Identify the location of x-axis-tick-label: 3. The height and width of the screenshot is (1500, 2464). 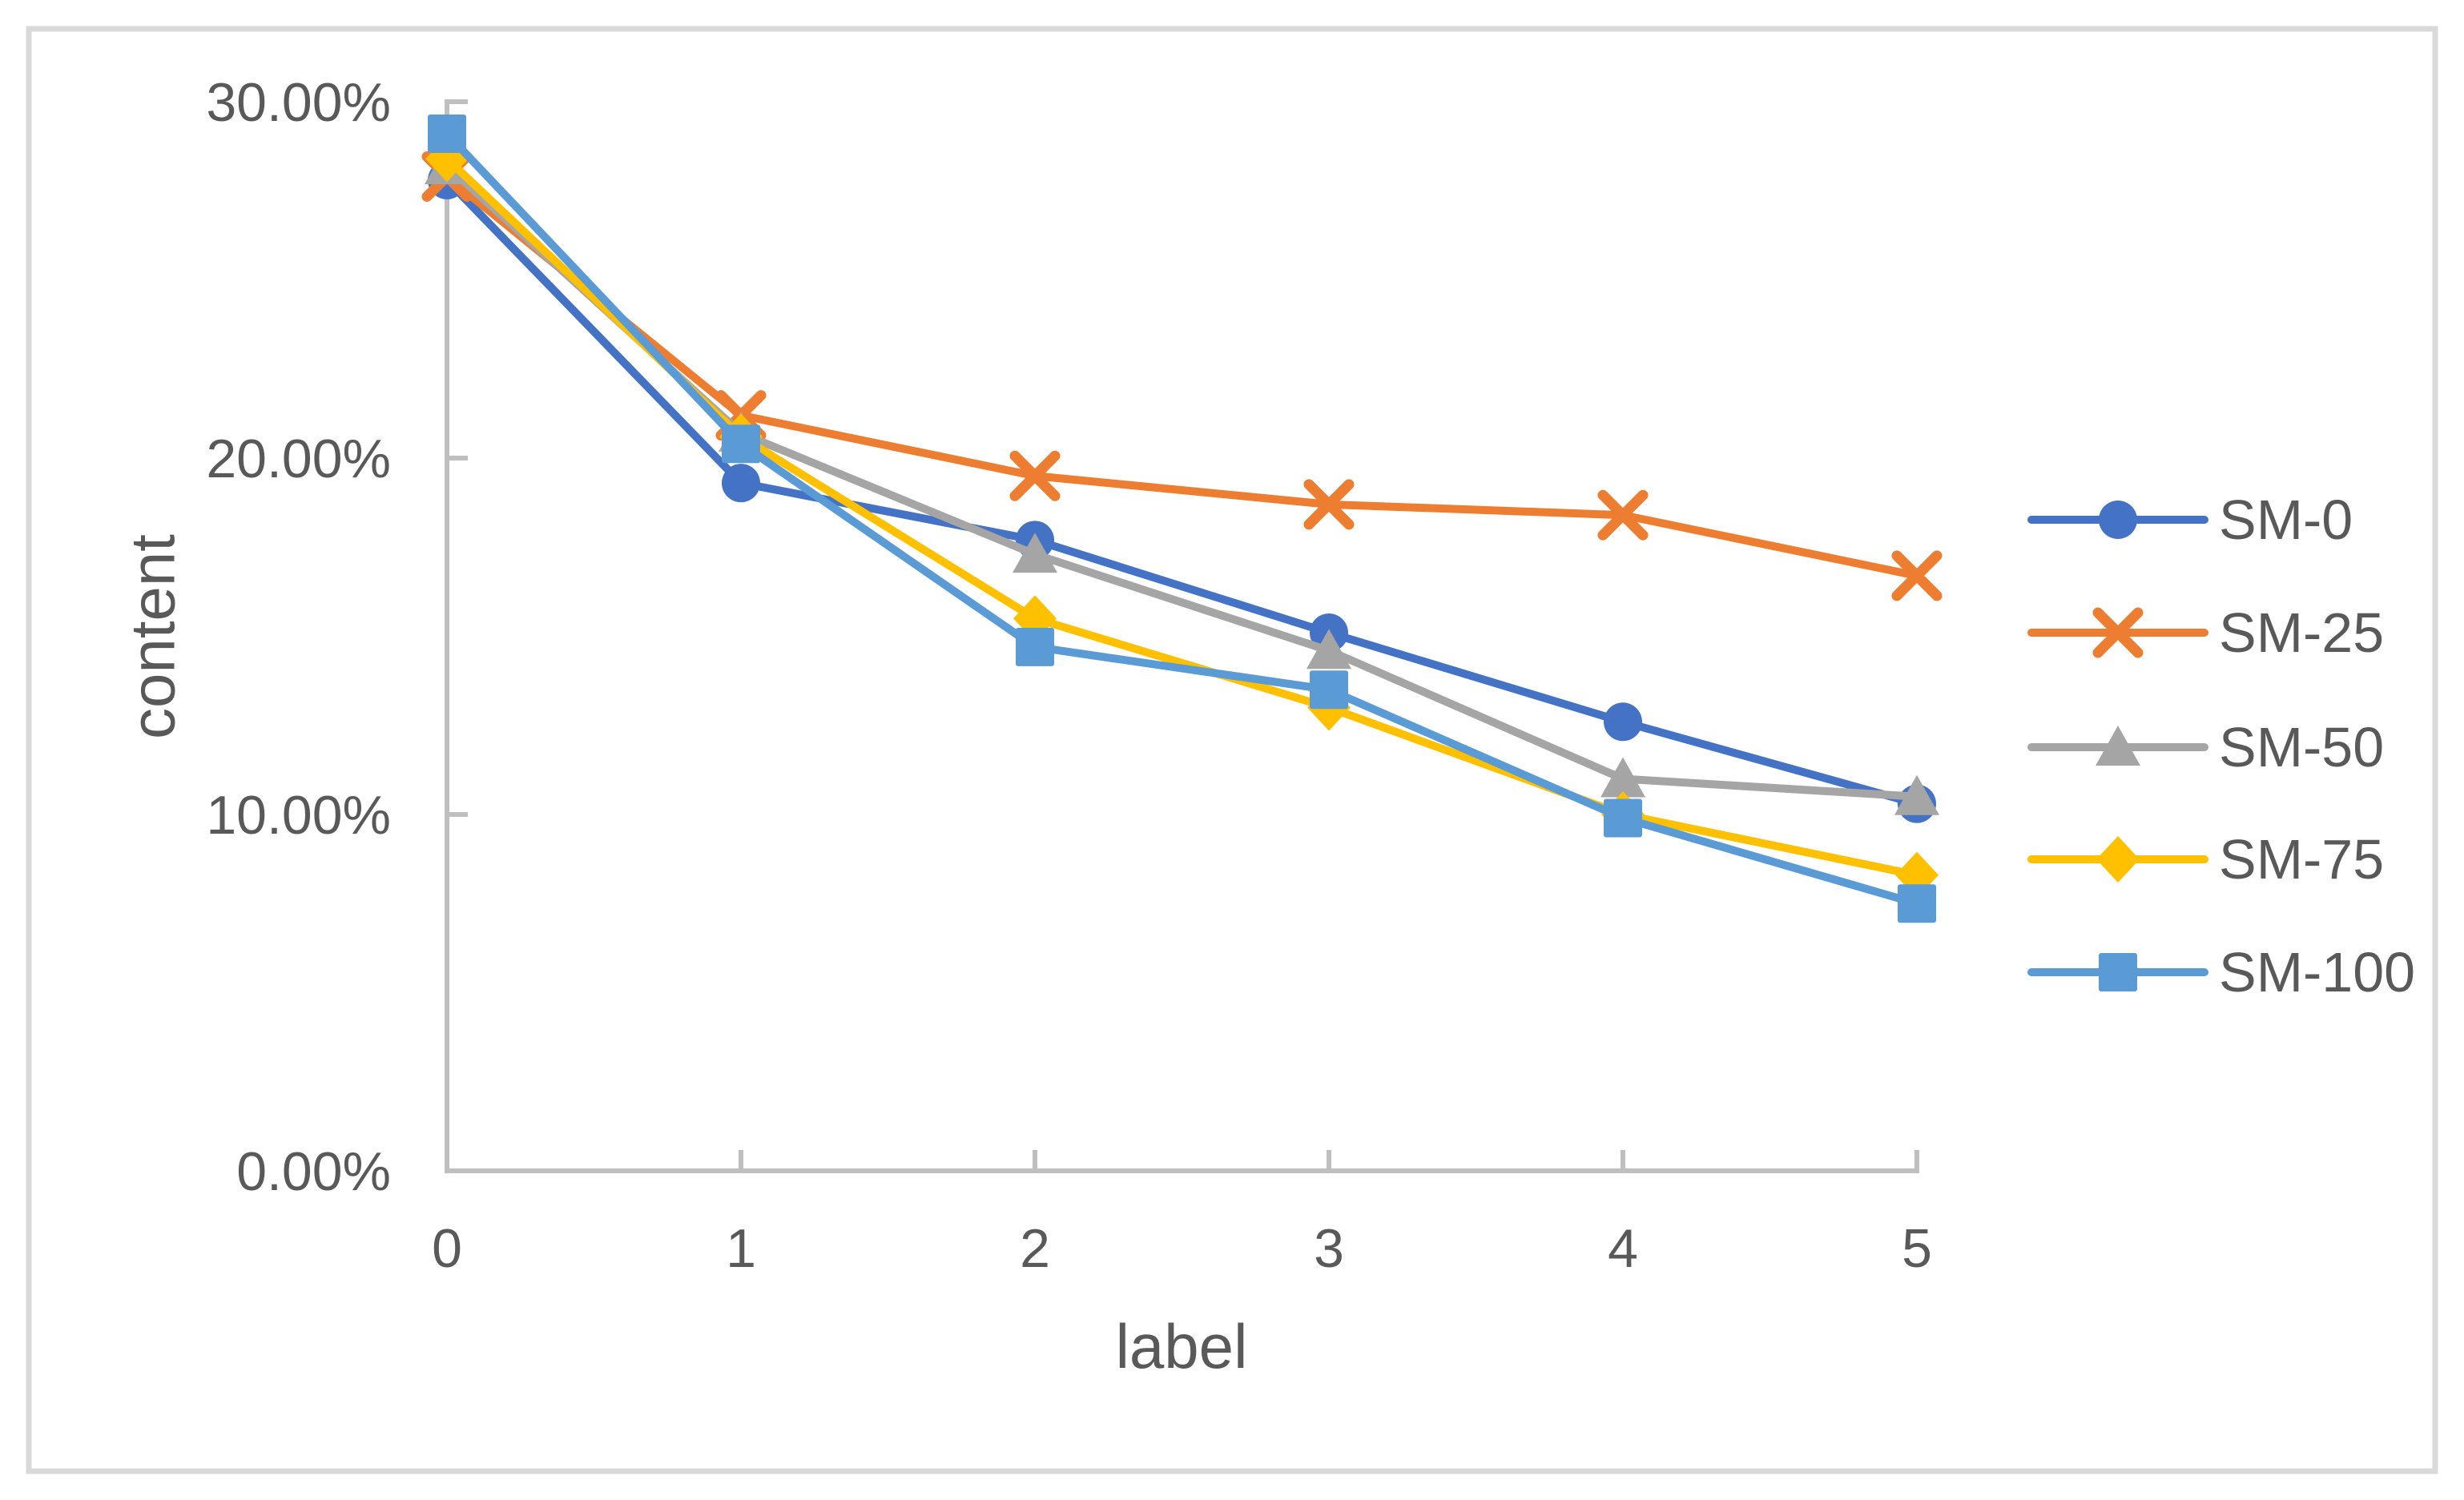
(1329, 1248).